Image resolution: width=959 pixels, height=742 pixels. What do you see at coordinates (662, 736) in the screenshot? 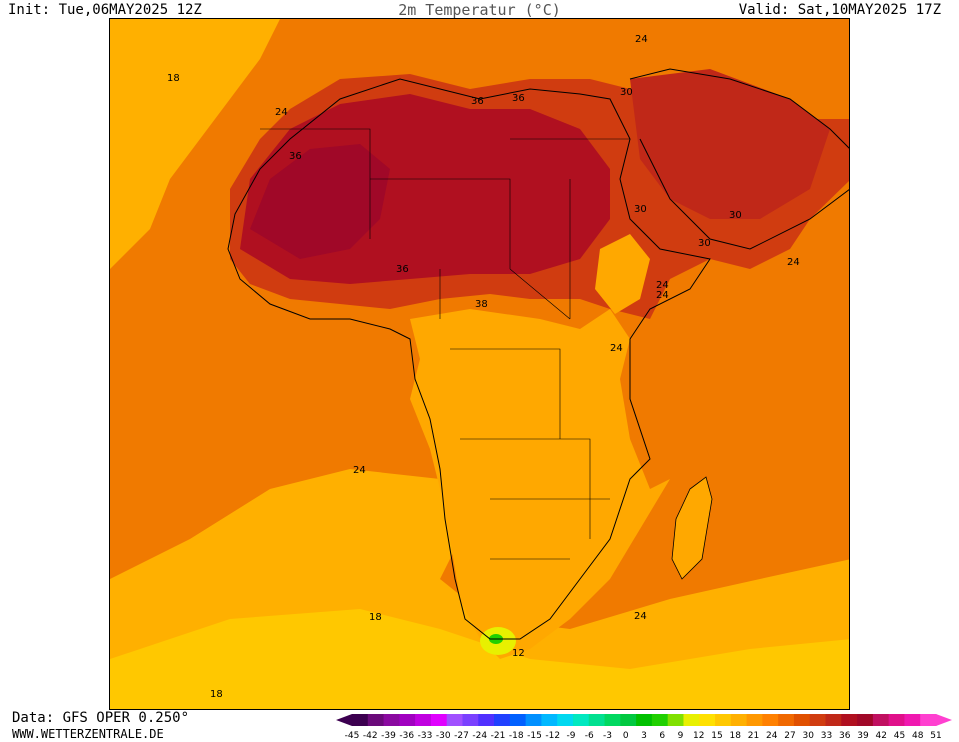
I see `colorbar-tick-label: 6` at bounding box center [662, 736].